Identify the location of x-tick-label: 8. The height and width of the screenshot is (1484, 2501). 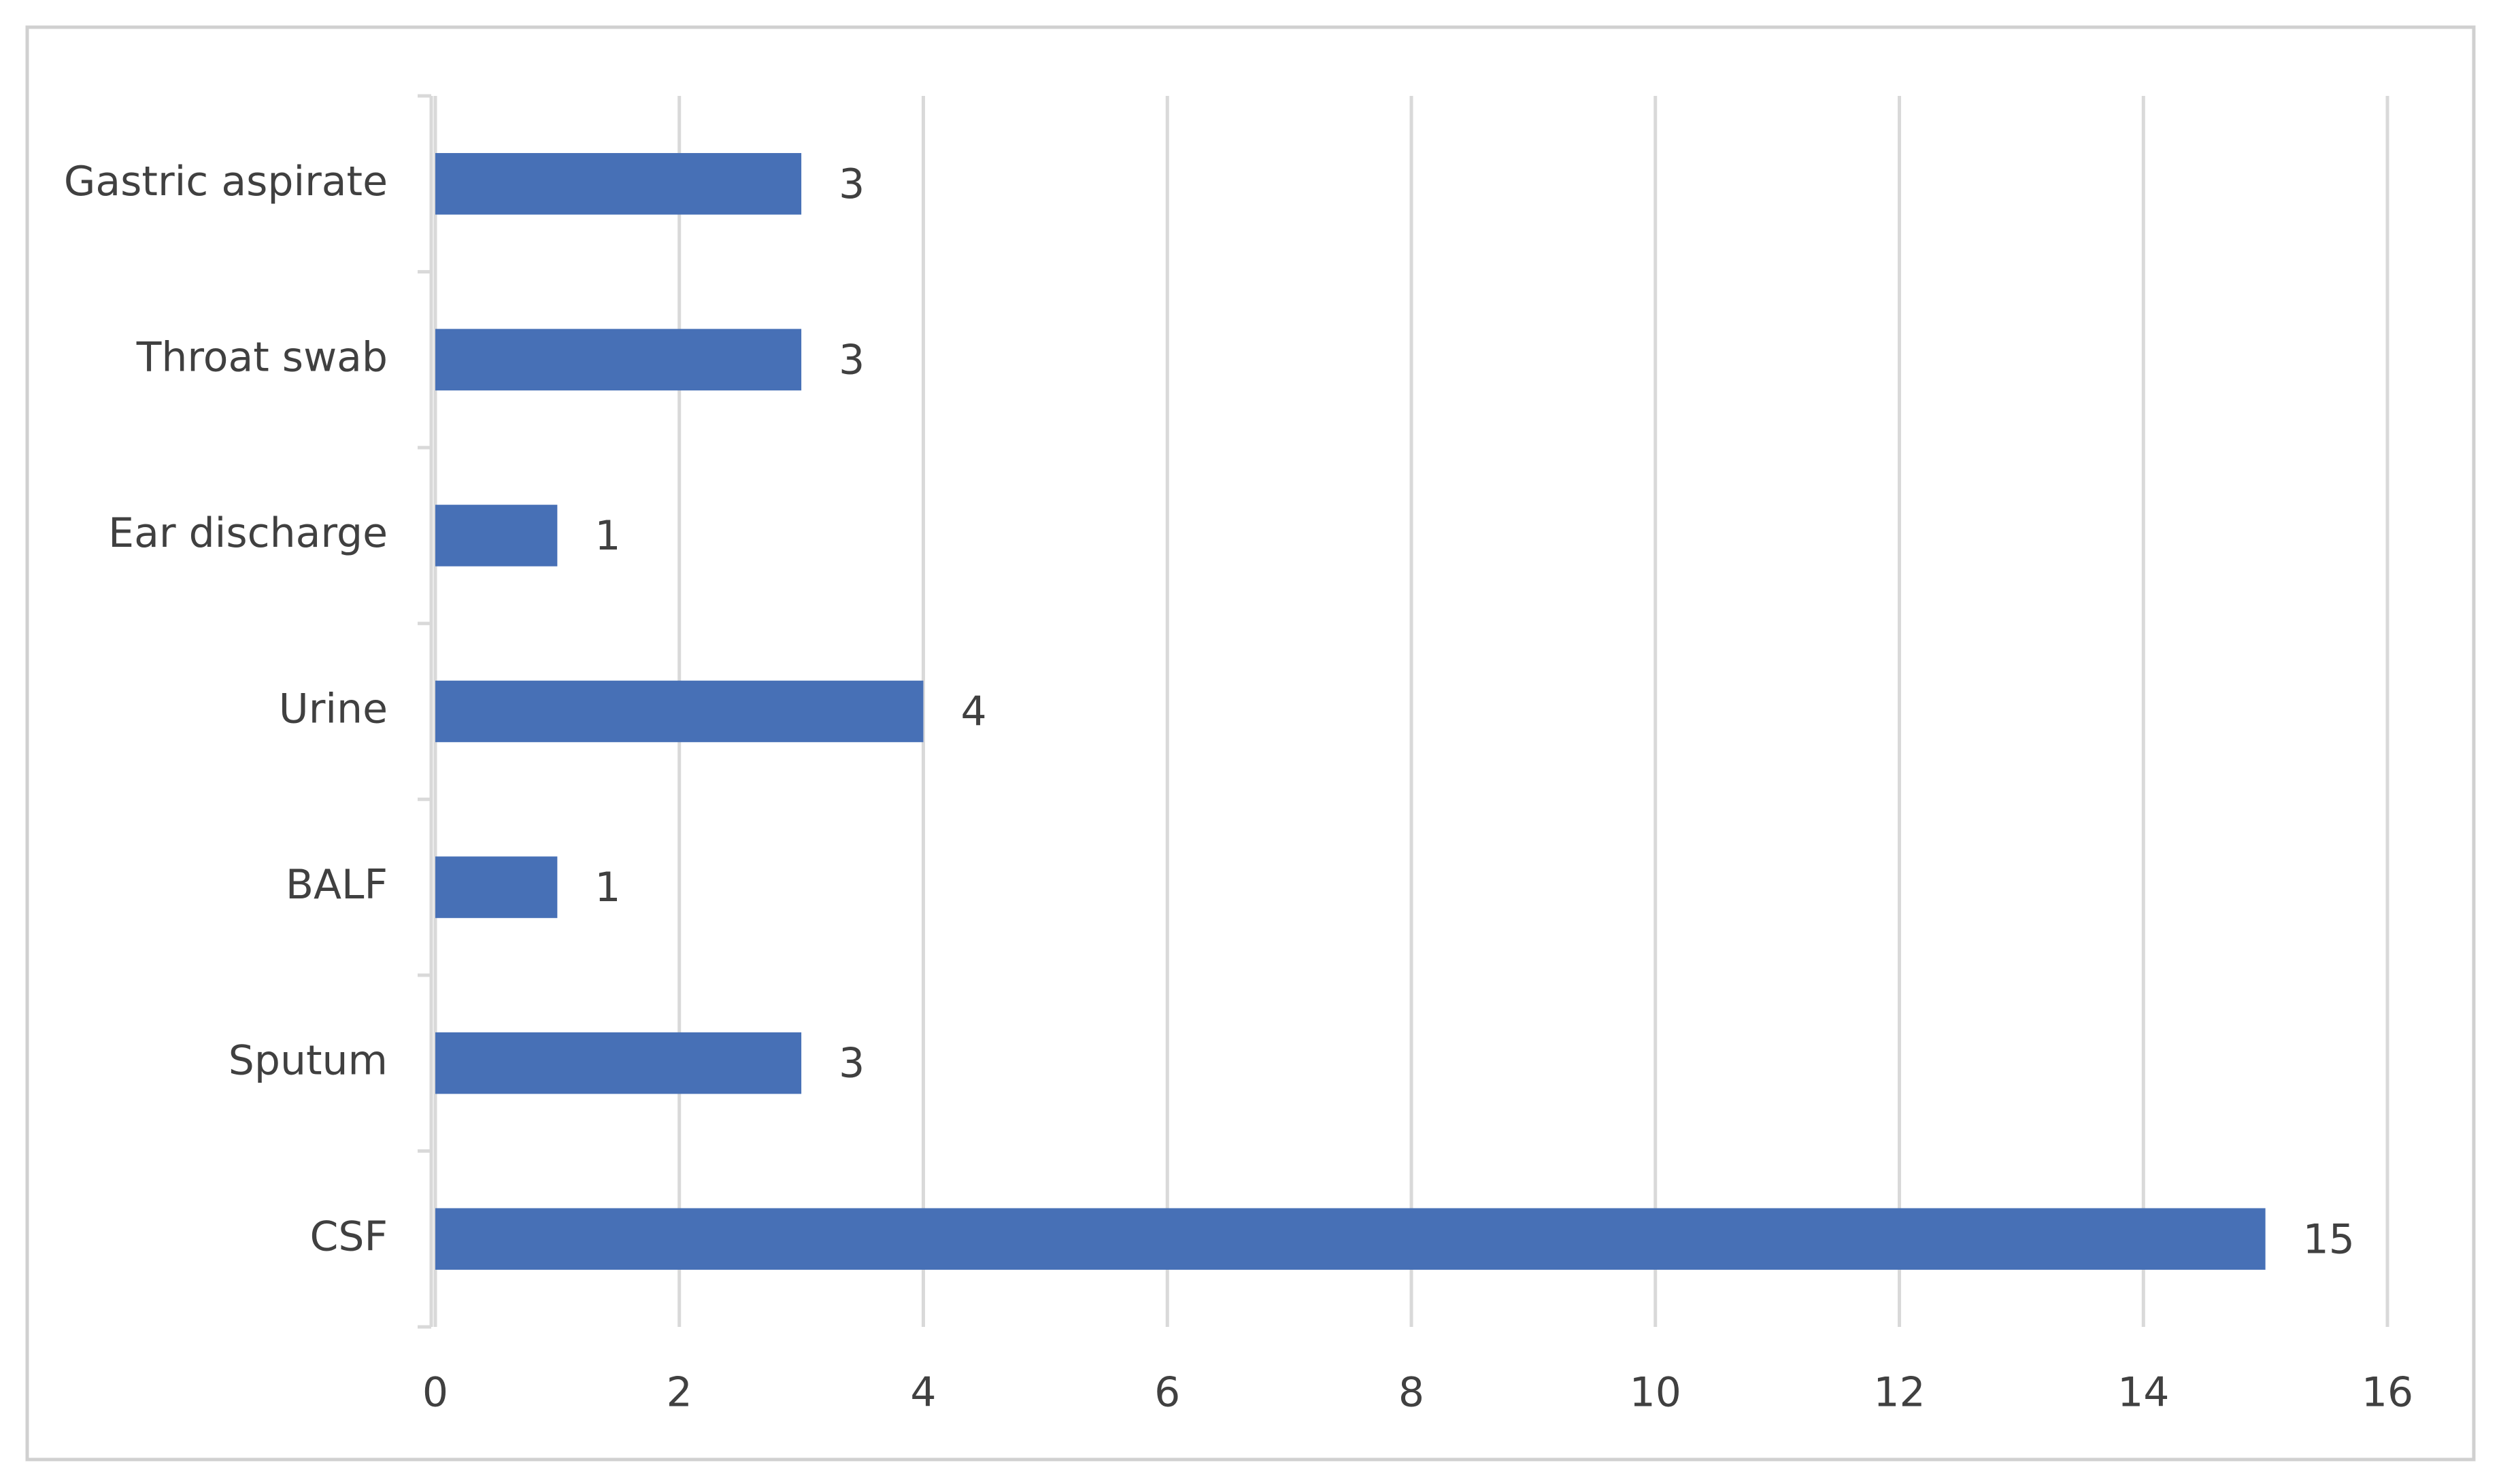
(1411, 1393).